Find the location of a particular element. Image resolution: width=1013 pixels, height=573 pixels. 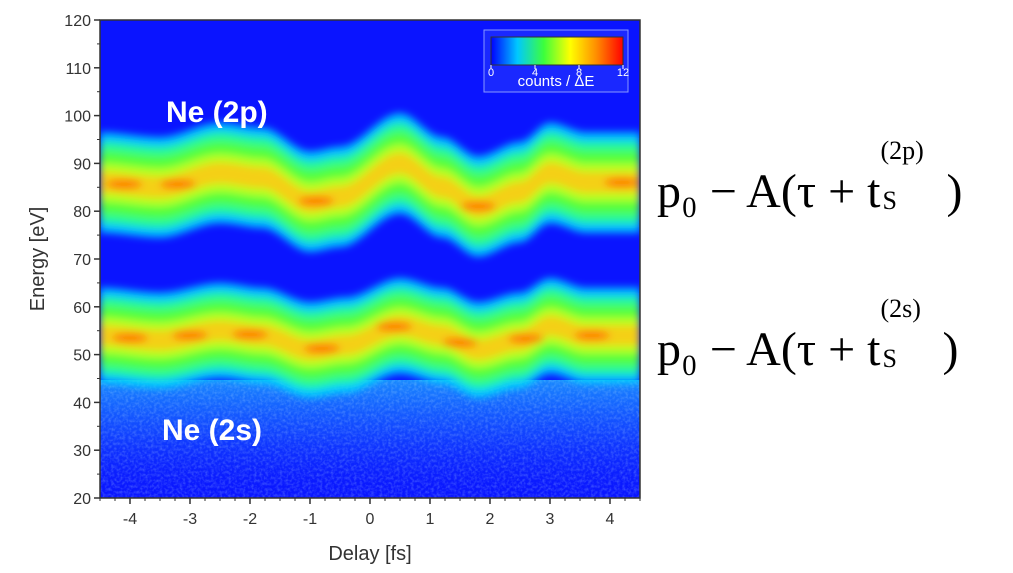

y-tick-label: 40 is located at coordinates (82, 403).